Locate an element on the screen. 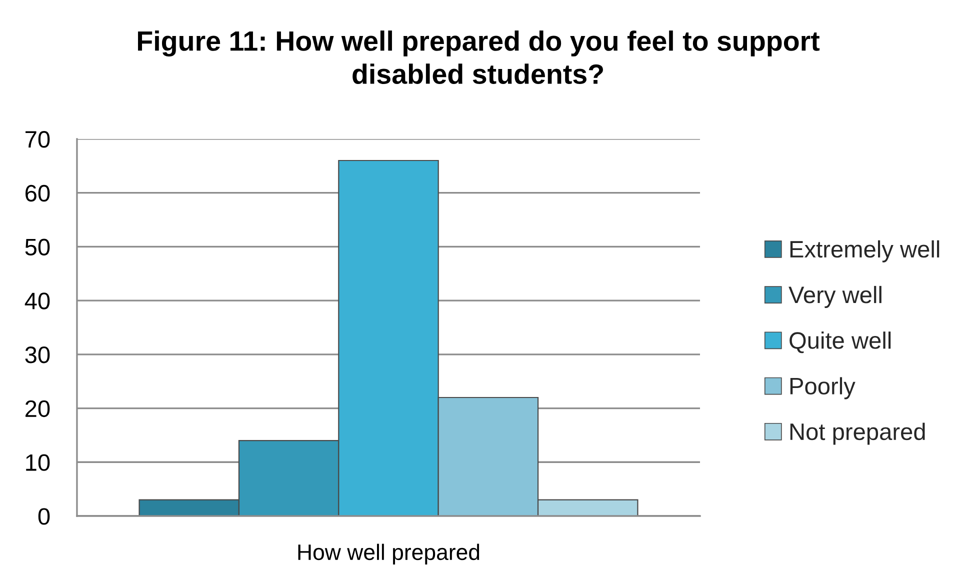  y-tick-label: 70 is located at coordinates (38, 139).